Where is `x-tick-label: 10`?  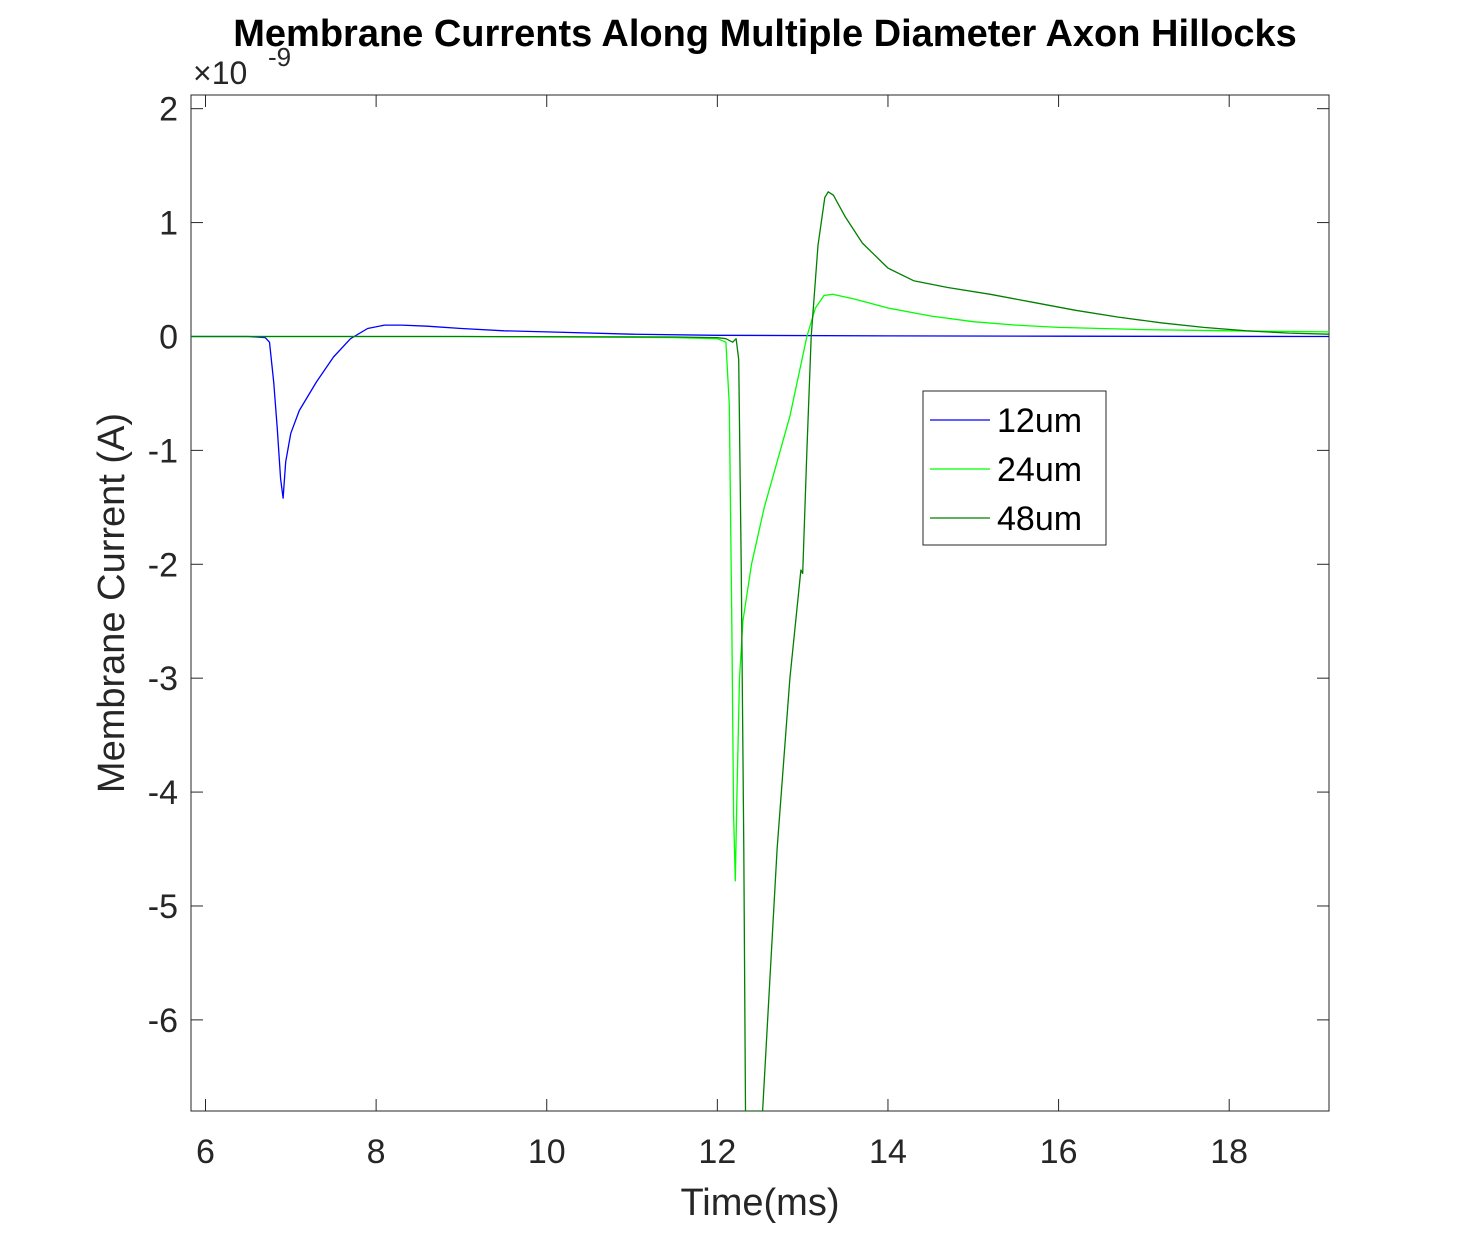 x-tick-label: 10 is located at coordinates (547, 1152).